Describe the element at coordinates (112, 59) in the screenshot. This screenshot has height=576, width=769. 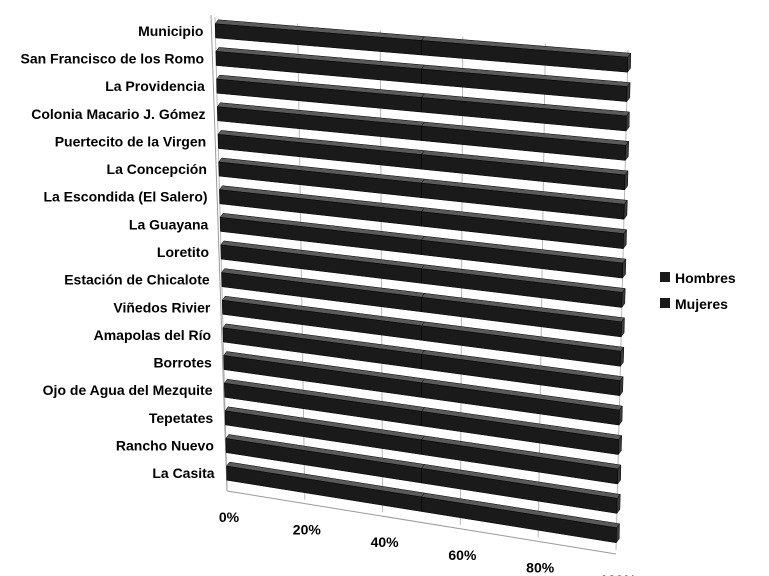
I see `category-label: San Francisco de los Romo` at that location.